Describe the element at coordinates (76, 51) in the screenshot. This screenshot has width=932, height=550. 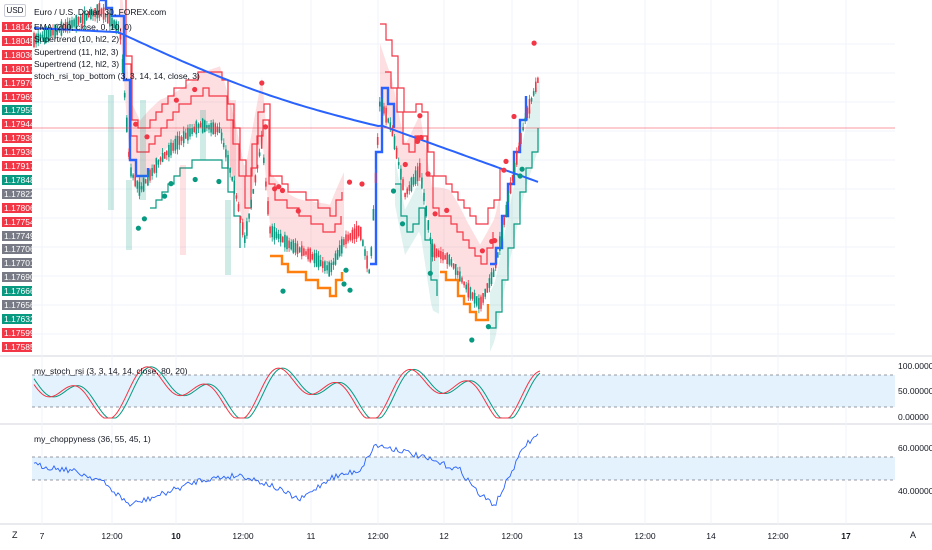
I see `indicator-legend-item: Supertrend (11, hl2, 3)` at that location.